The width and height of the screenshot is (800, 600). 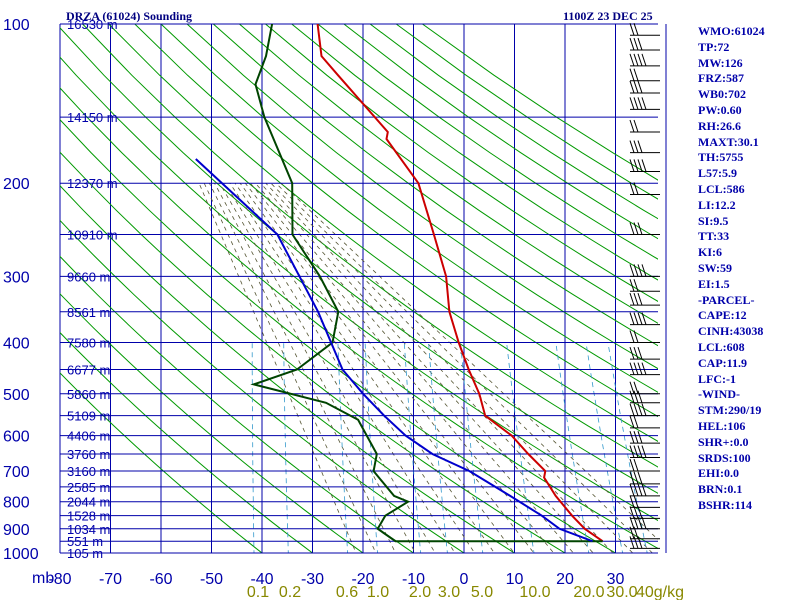 What do you see at coordinates (88, 502) in the screenshot?
I see `height-label: 2044 m` at bounding box center [88, 502].